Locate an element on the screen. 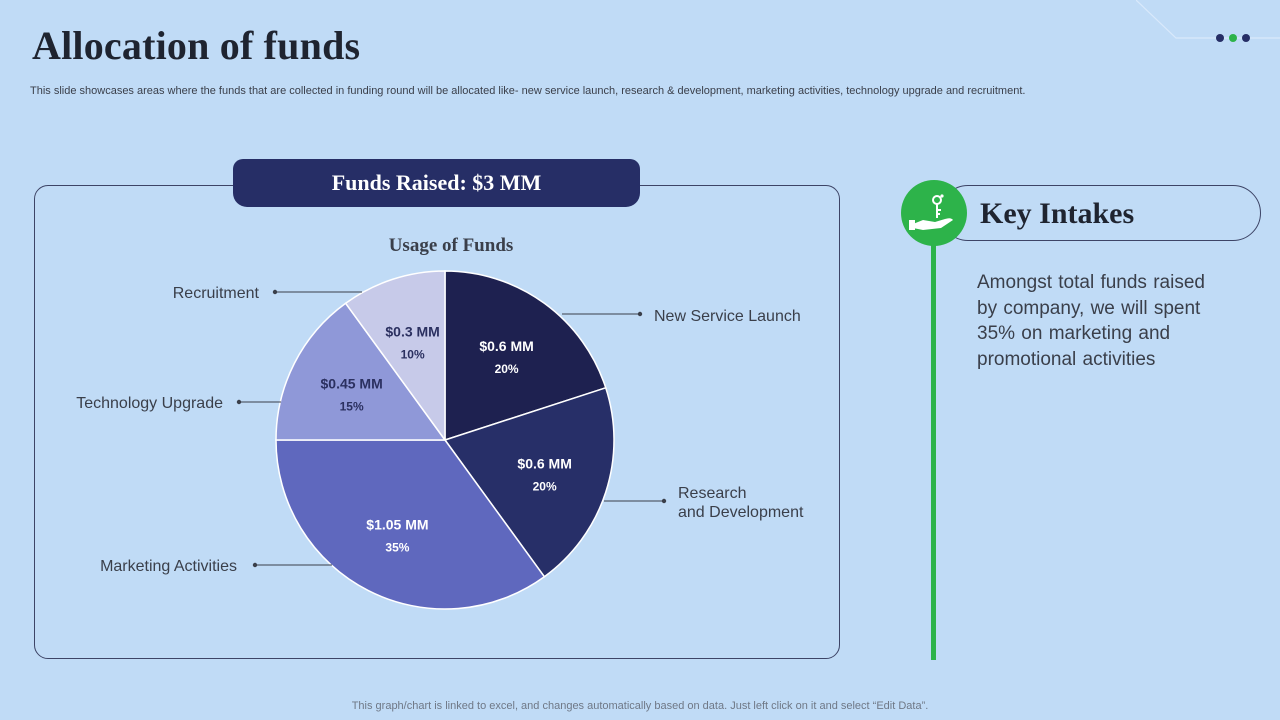 The height and width of the screenshot is (720, 1280). slice-amount-label: $0.3 MM is located at coordinates (412, 331).